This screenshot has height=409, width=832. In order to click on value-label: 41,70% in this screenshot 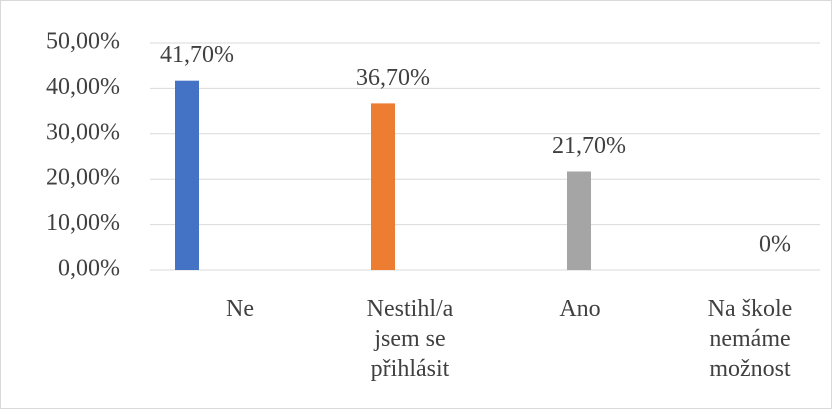, I will do `click(197, 55)`.